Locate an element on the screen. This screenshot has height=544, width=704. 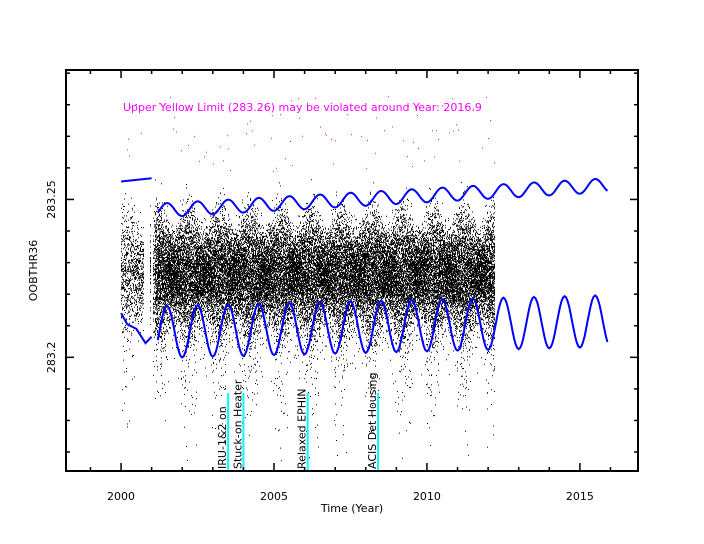
y-tick-label: 283.25 is located at coordinates (51, 199).